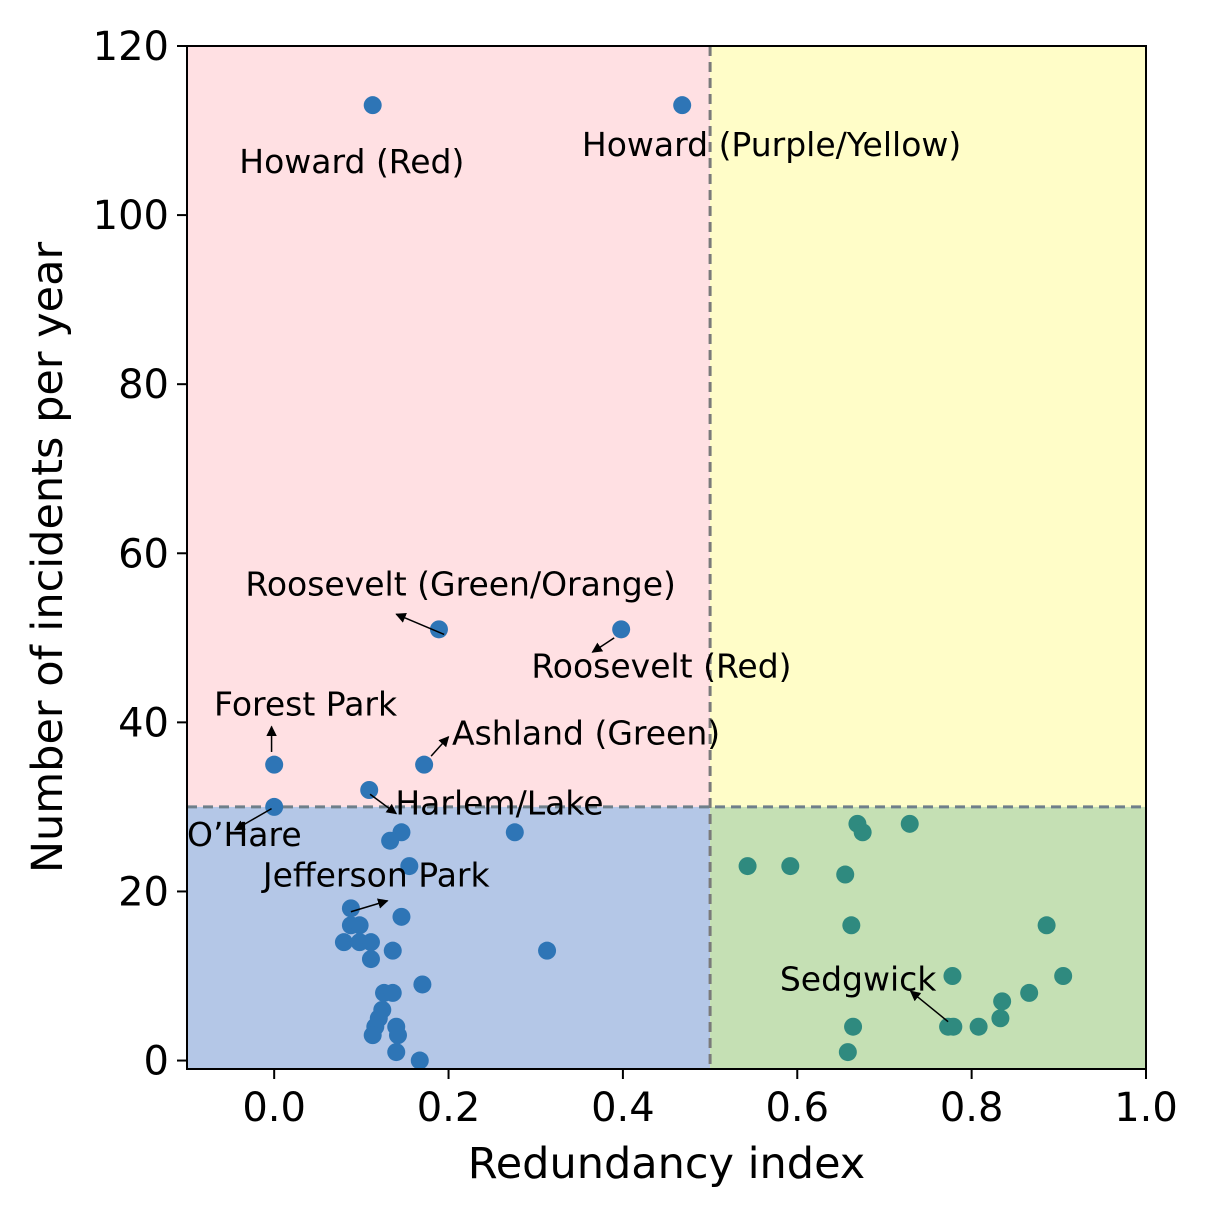  What do you see at coordinates (1146, 1108) in the screenshot?
I see `x-tick-label: 1.0` at bounding box center [1146, 1108].